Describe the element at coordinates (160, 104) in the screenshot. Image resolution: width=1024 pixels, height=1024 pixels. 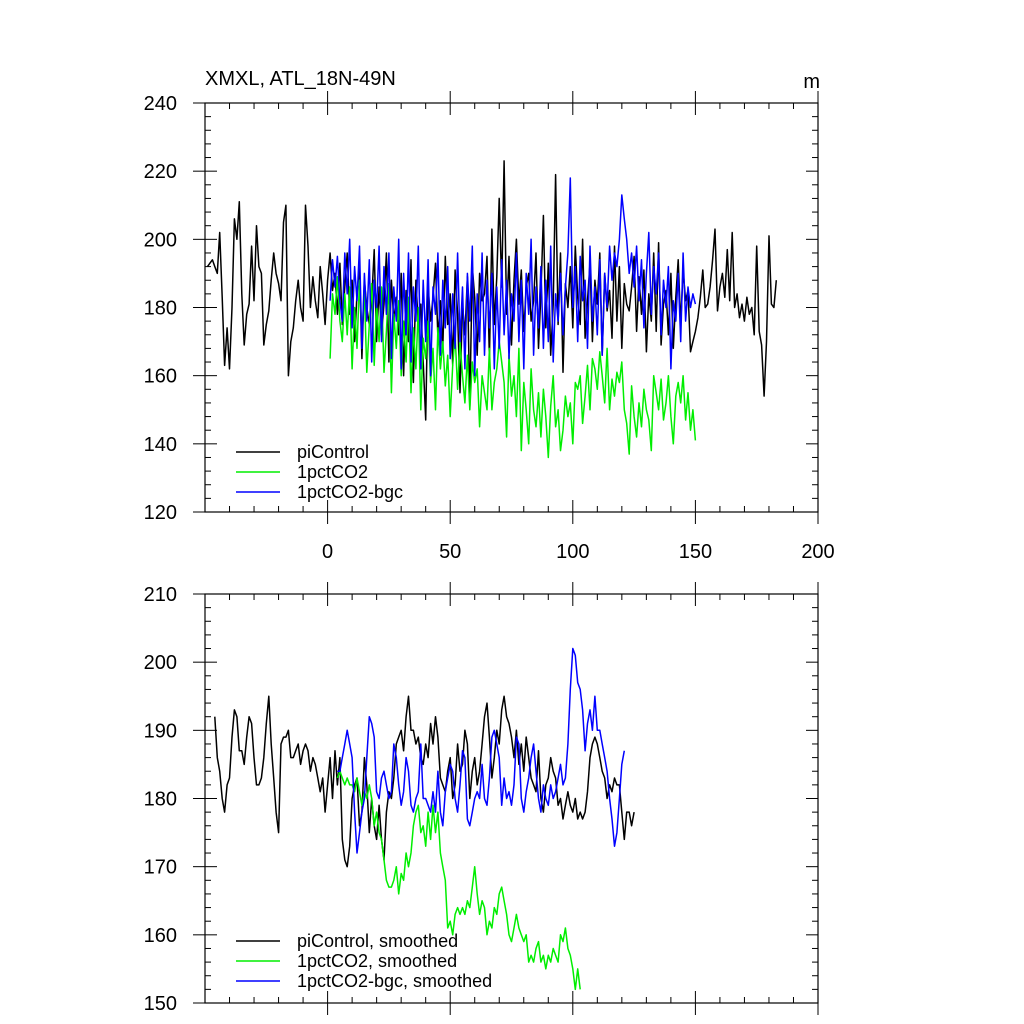
I see `y-tick-label: 240` at that location.